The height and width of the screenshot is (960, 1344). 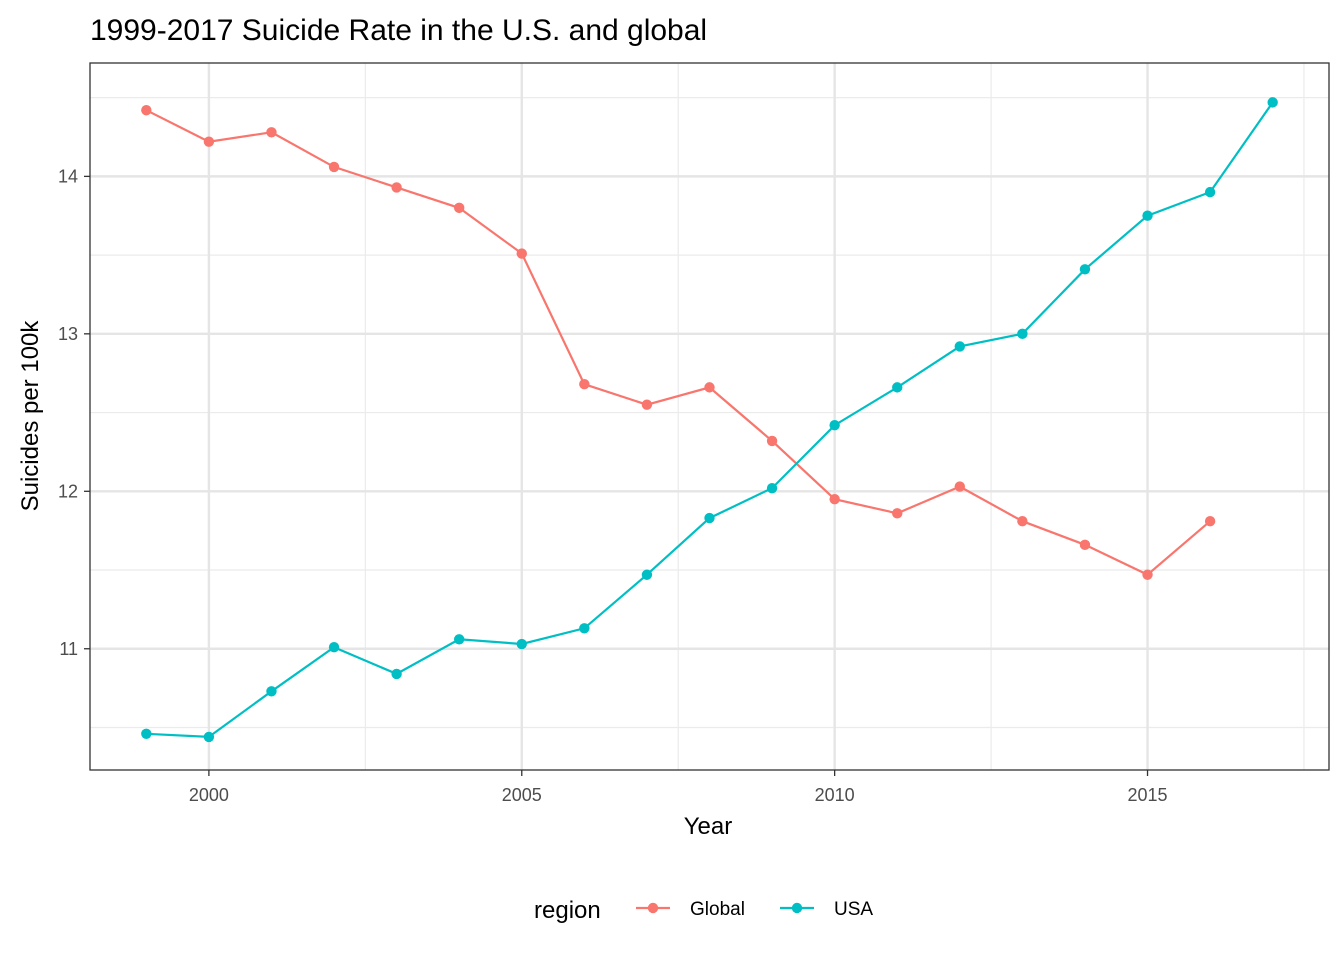 What do you see at coordinates (567, 910) in the screenshot?
I see `legend-title: region` at bounding box center [567, 910].